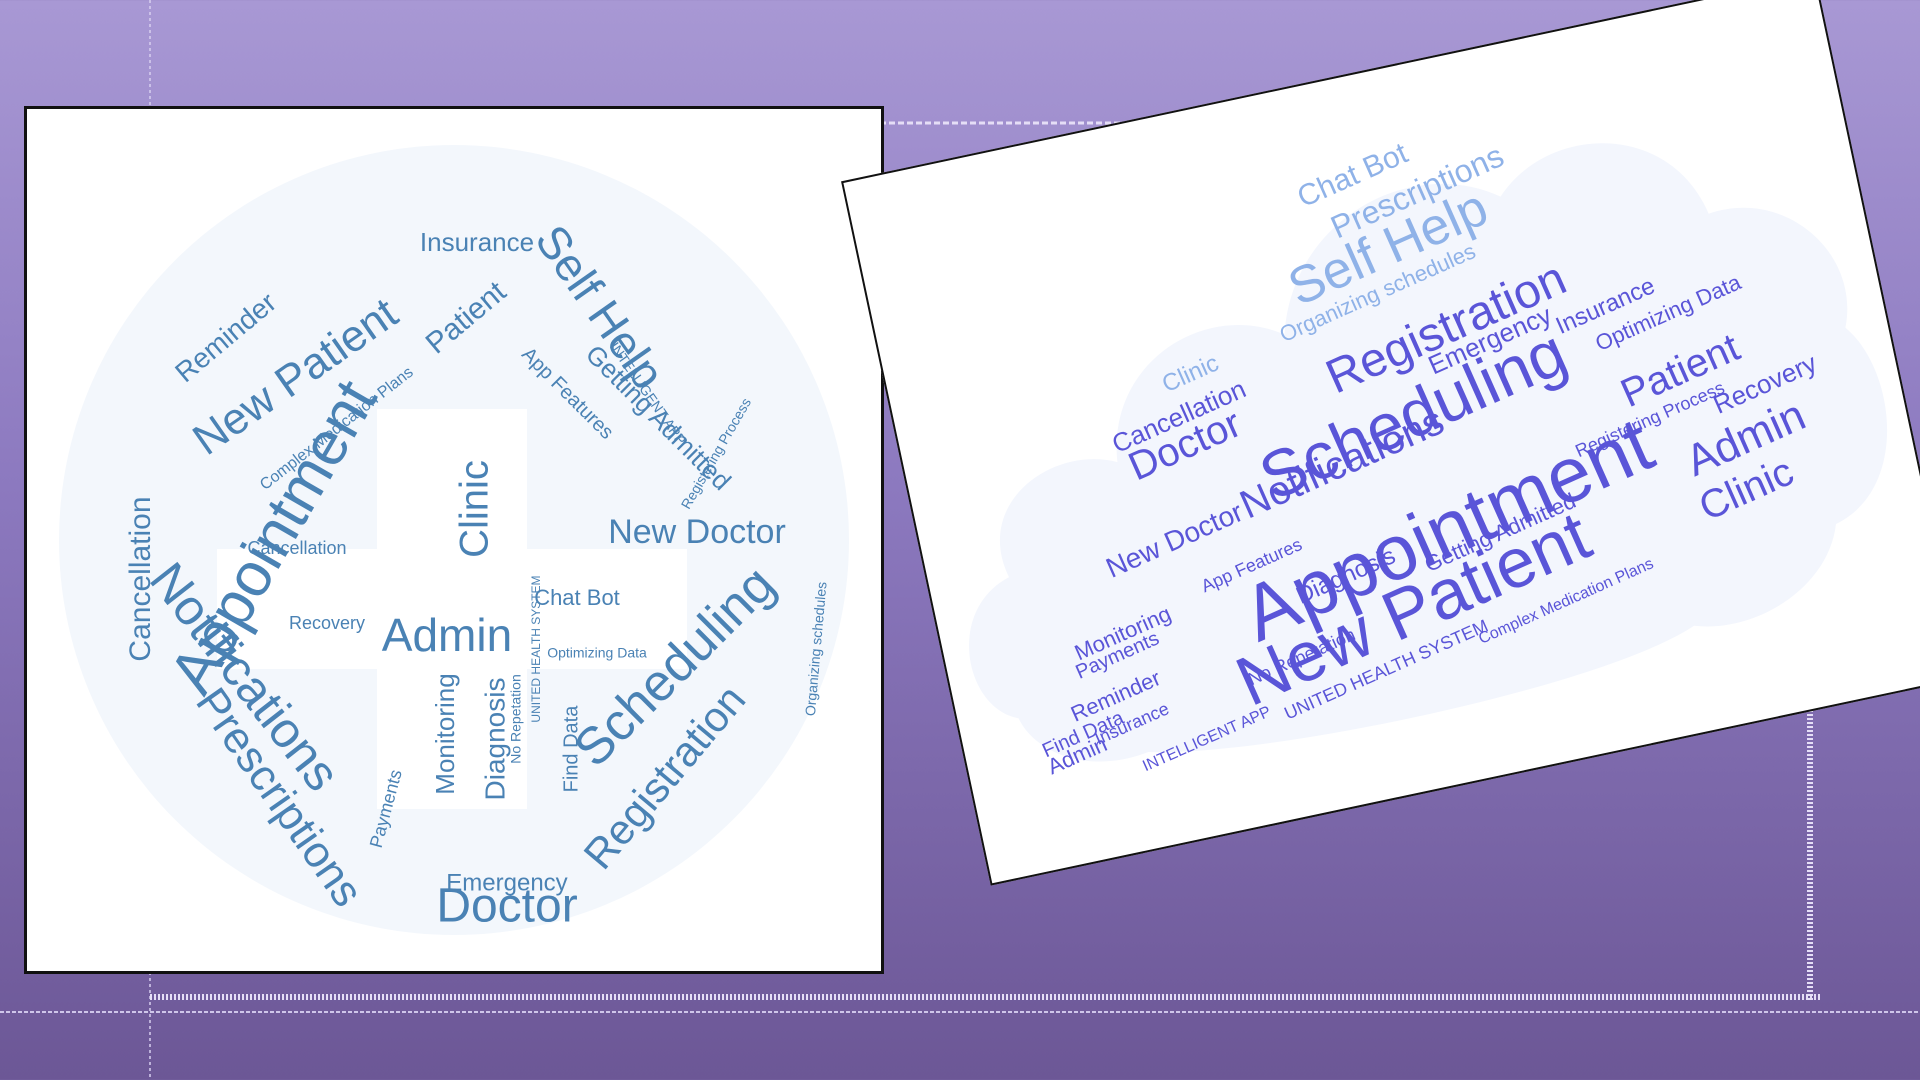 This screenshot has width=1920, height=1080. I want to click on medical-cross-shape, so click(452, 609).